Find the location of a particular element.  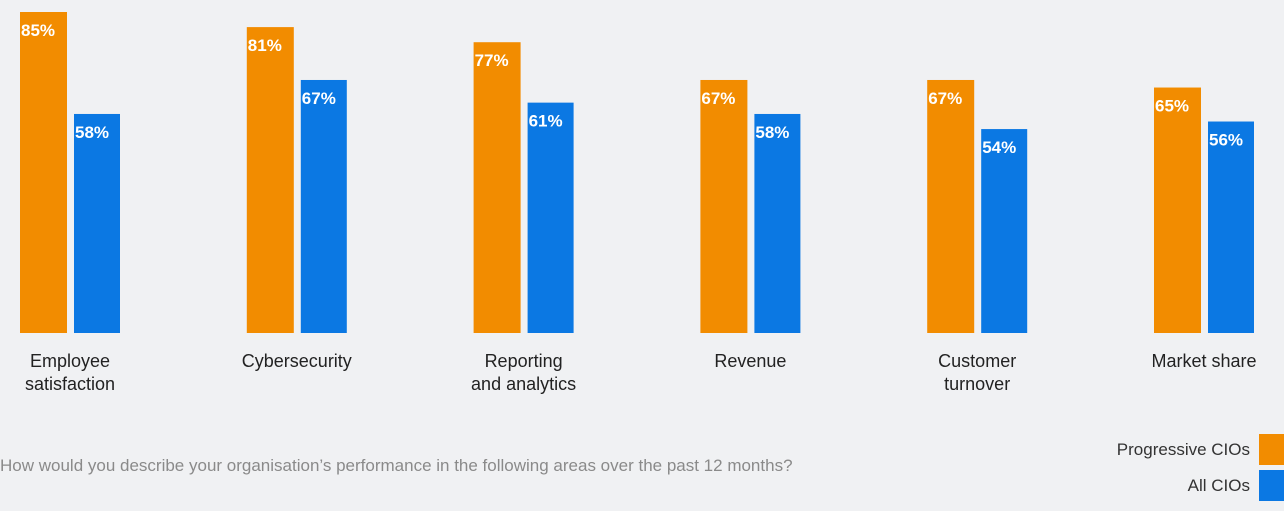

category-label: Revenue is located at coordinates (750, 361).